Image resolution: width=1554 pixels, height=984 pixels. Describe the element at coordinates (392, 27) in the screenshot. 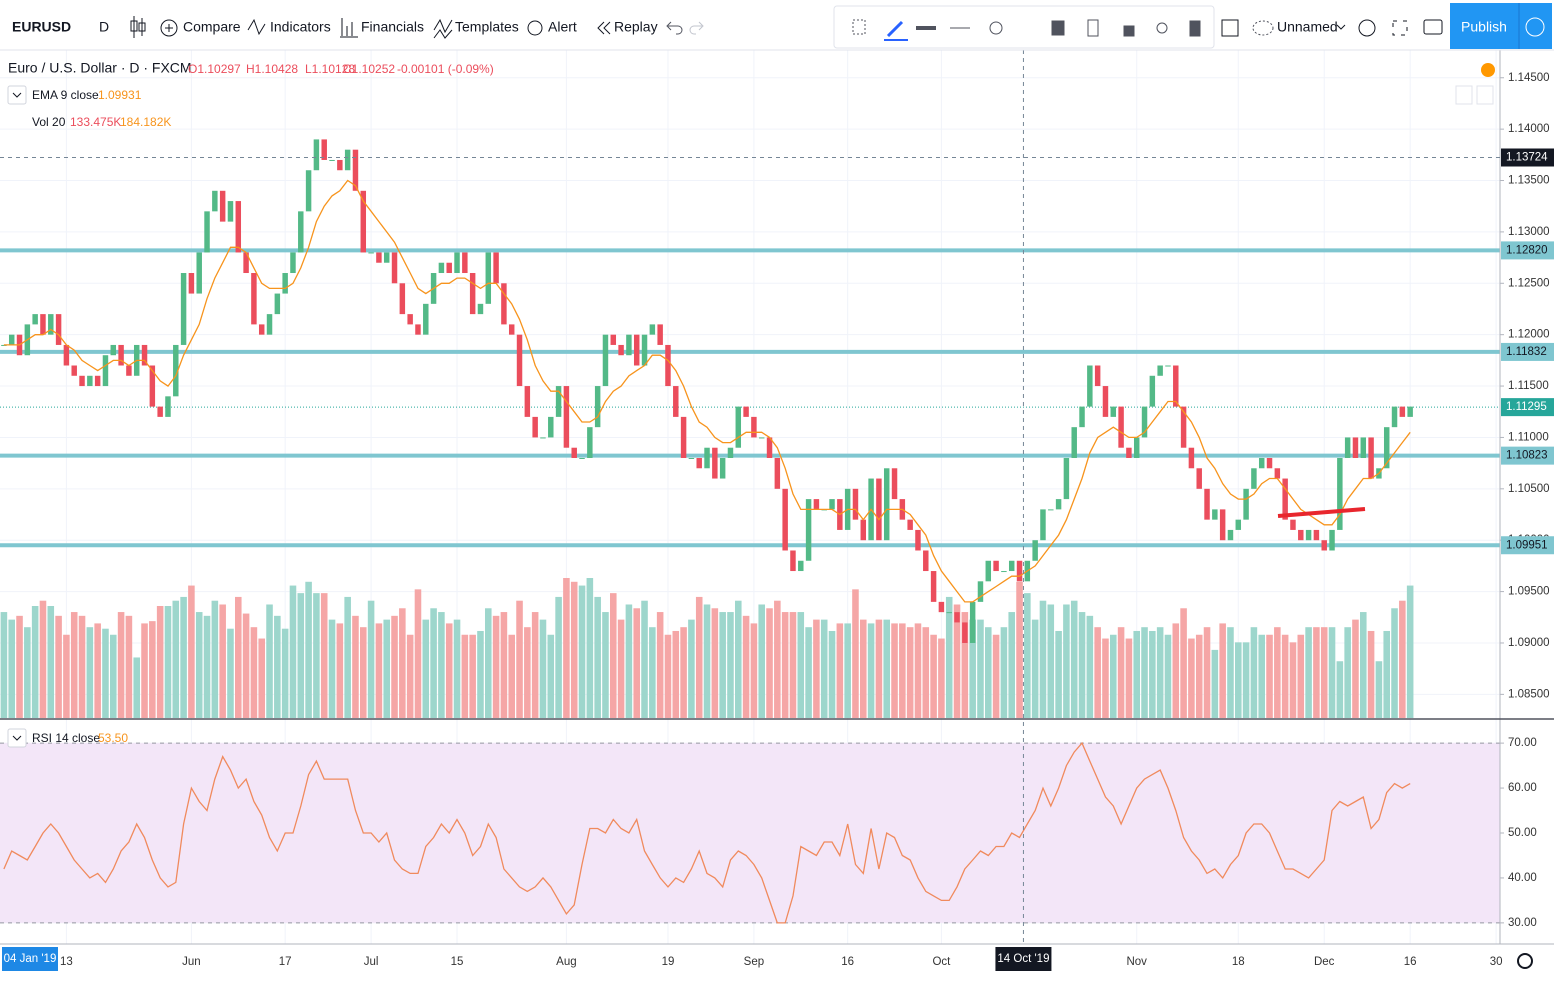

I see `toolbar-button: Financials` at that location.